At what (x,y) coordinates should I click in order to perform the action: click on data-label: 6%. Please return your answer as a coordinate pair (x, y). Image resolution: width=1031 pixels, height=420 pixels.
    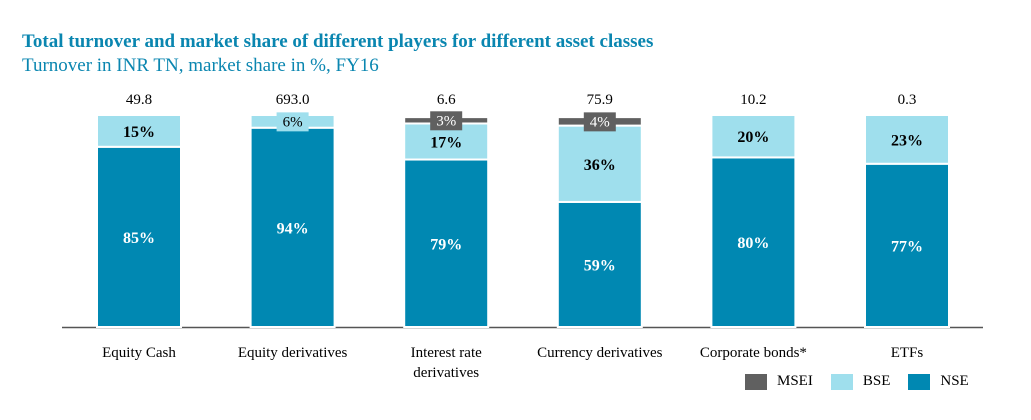
    Looking at the image, I should click on (293, 122).